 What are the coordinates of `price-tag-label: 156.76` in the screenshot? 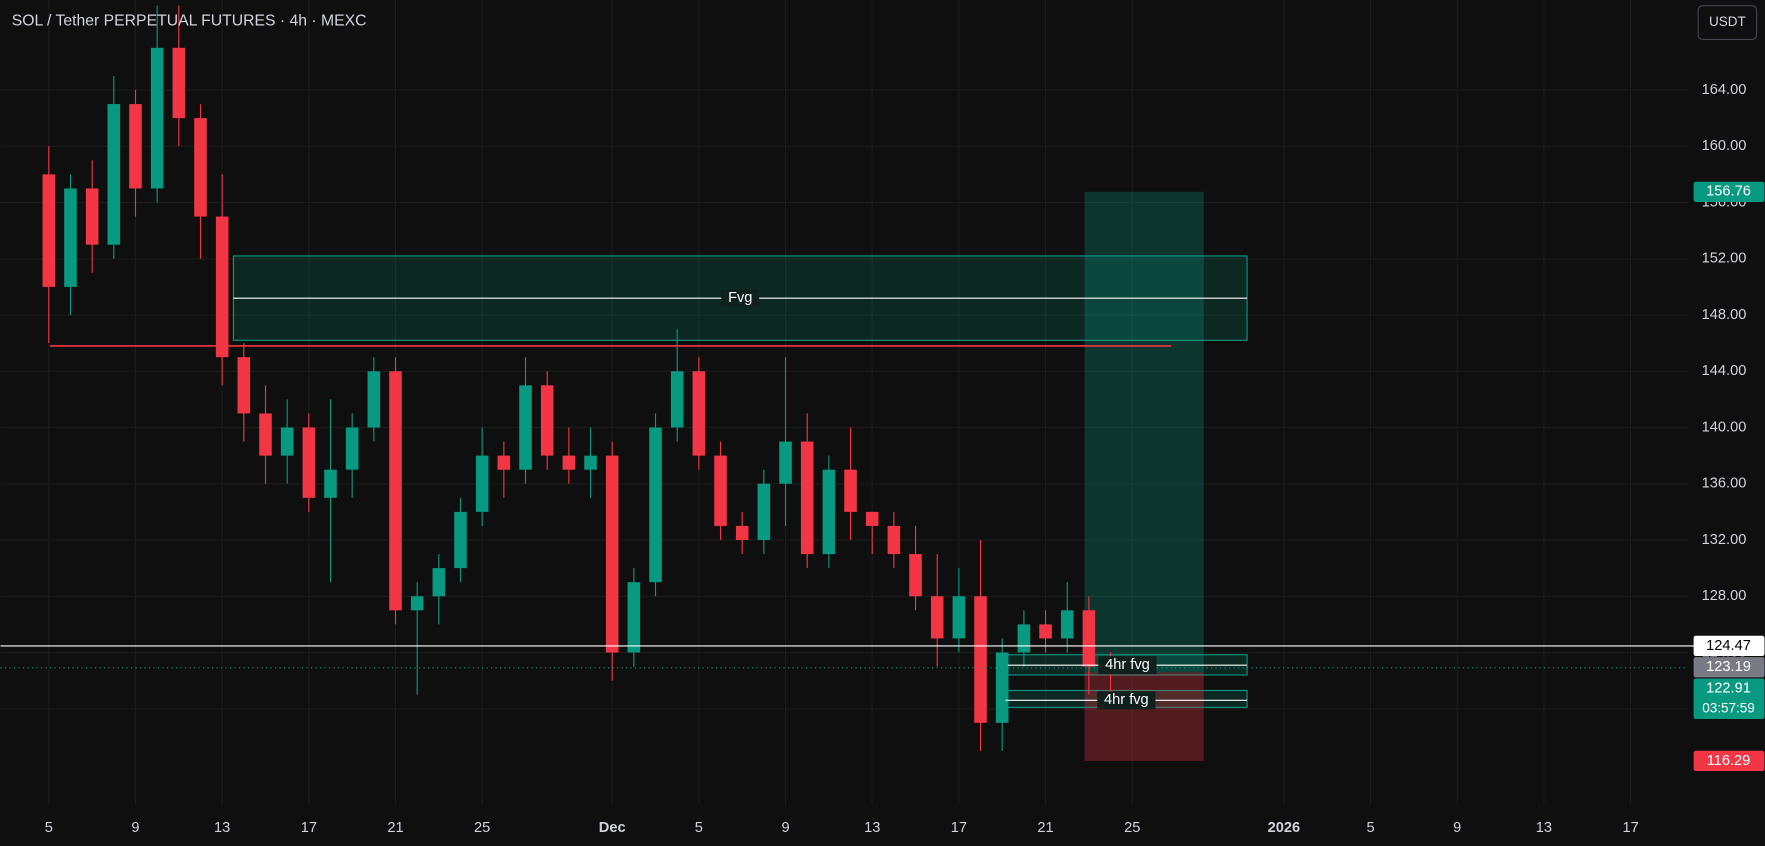 It's located at (1728, 192).